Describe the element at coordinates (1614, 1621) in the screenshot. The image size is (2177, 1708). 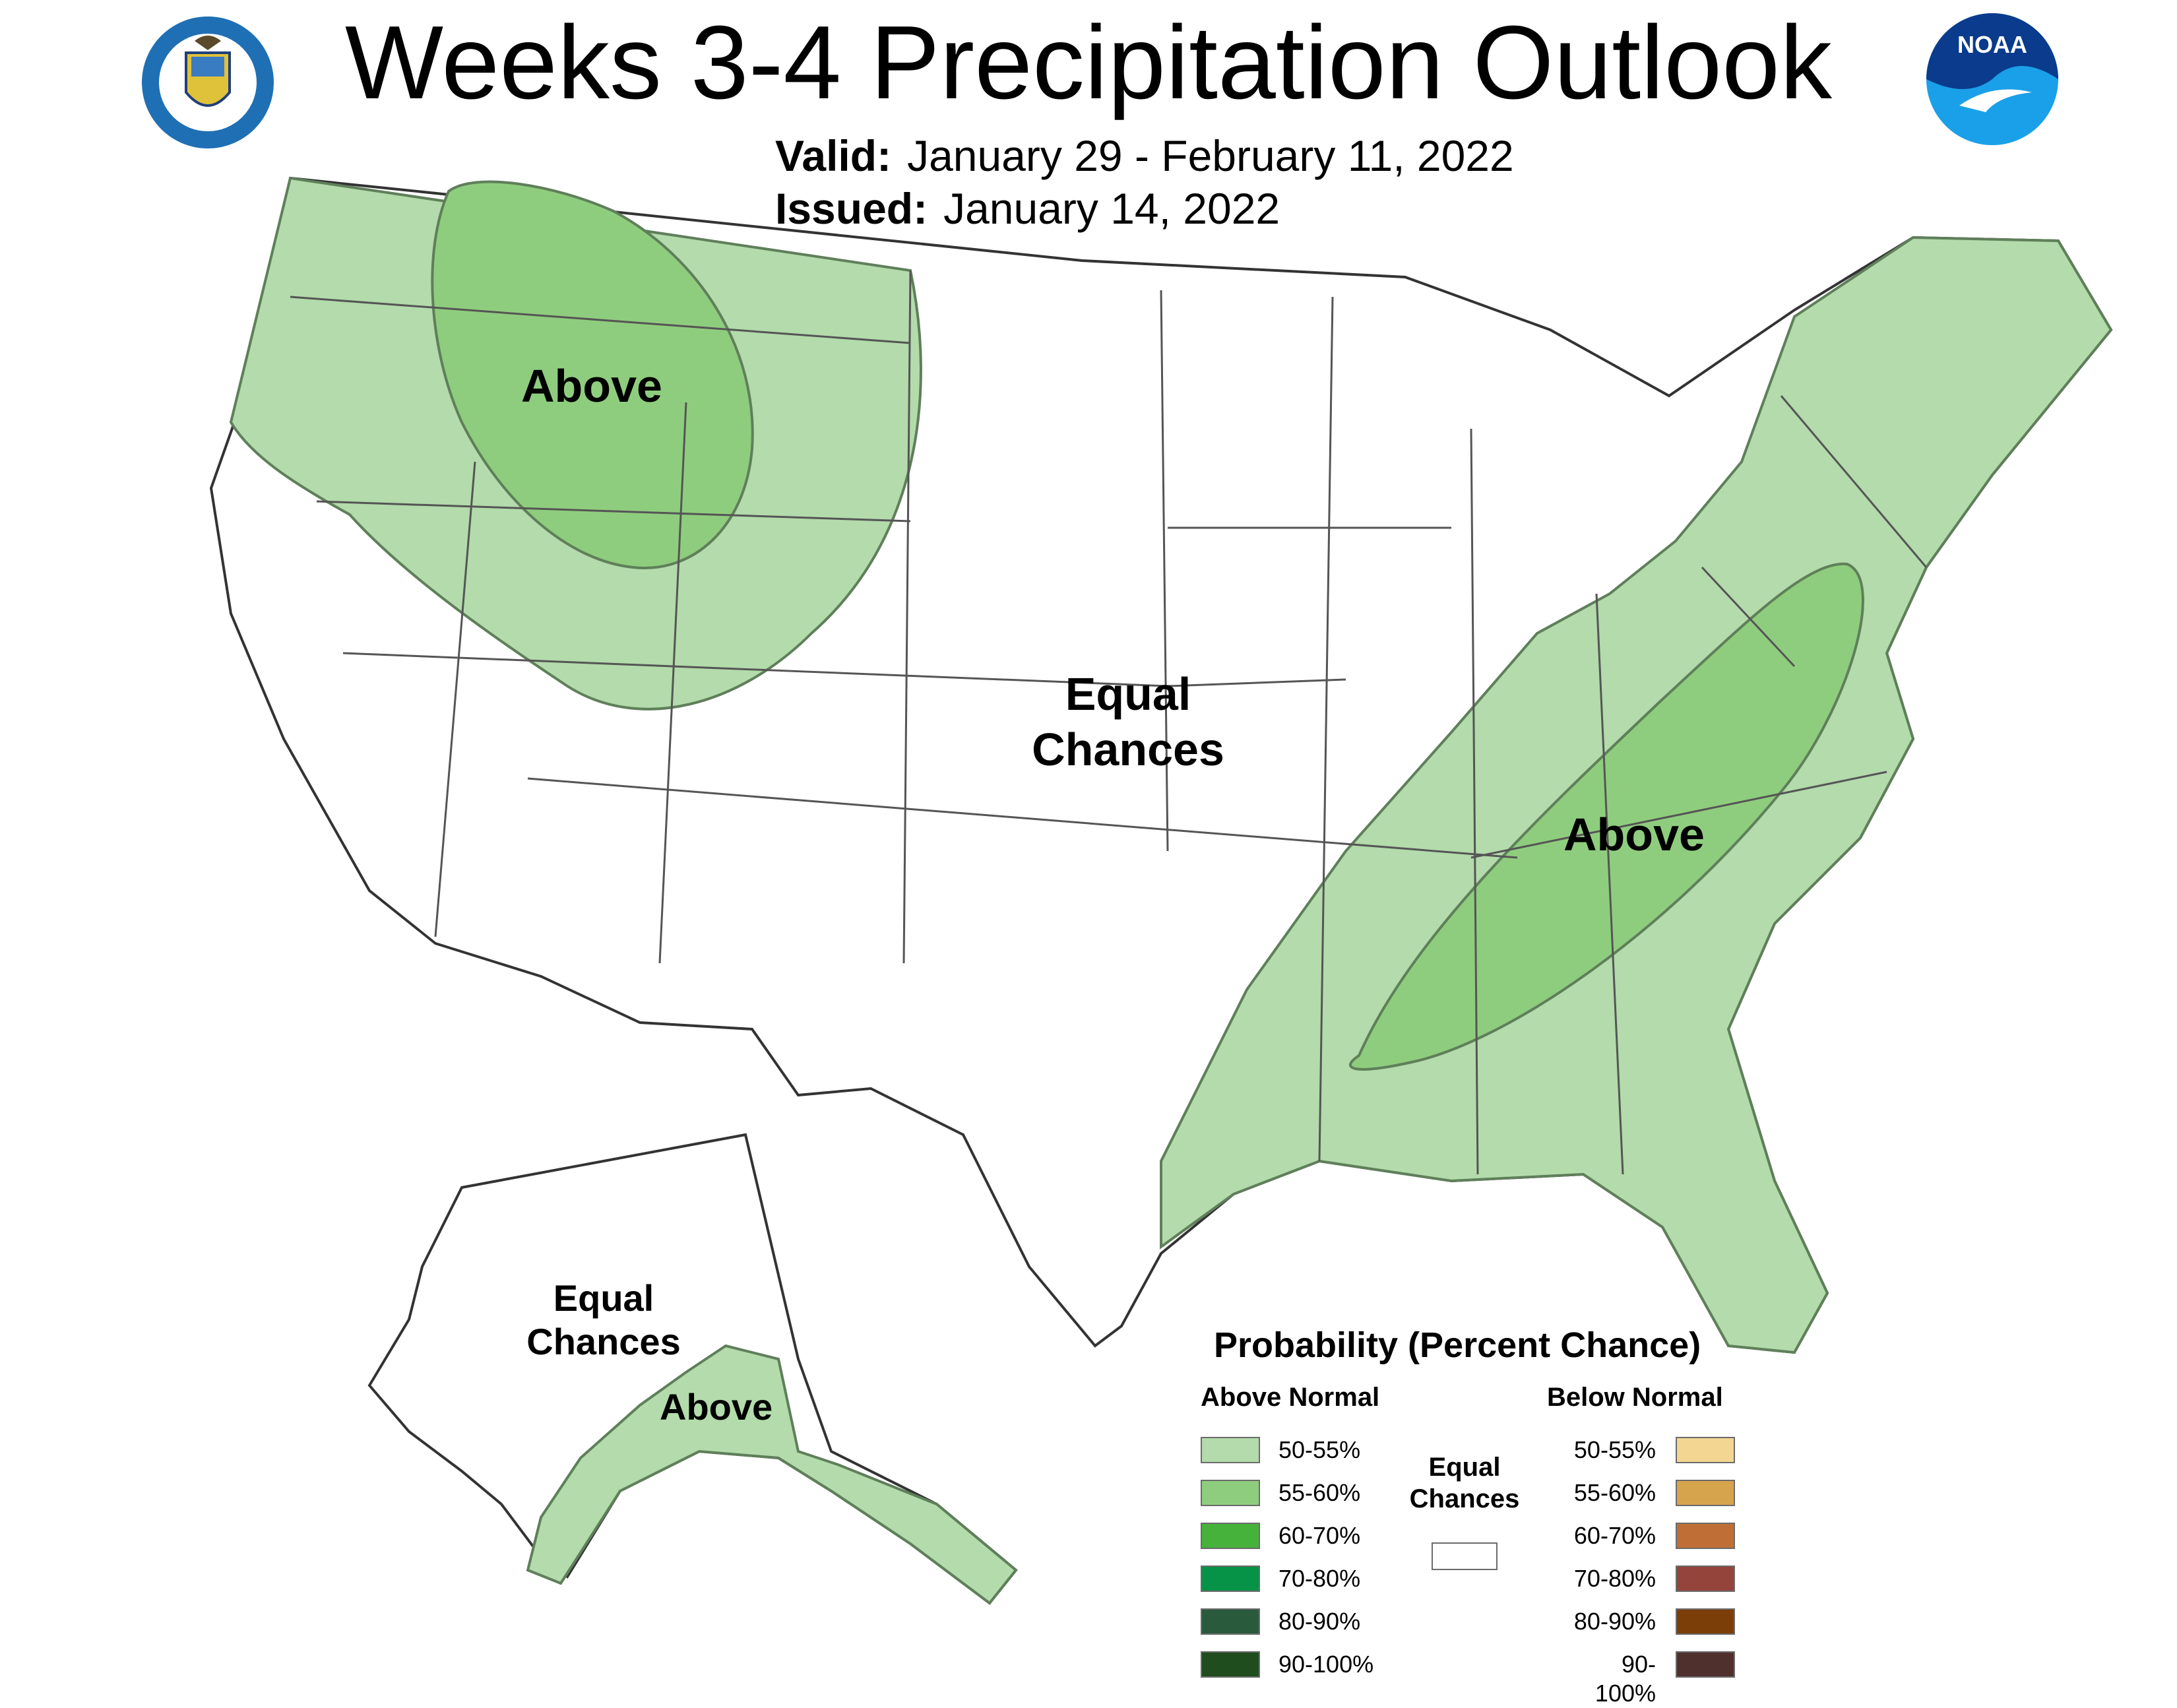
I see `legend-below-label-4: 80-90%` at that location.